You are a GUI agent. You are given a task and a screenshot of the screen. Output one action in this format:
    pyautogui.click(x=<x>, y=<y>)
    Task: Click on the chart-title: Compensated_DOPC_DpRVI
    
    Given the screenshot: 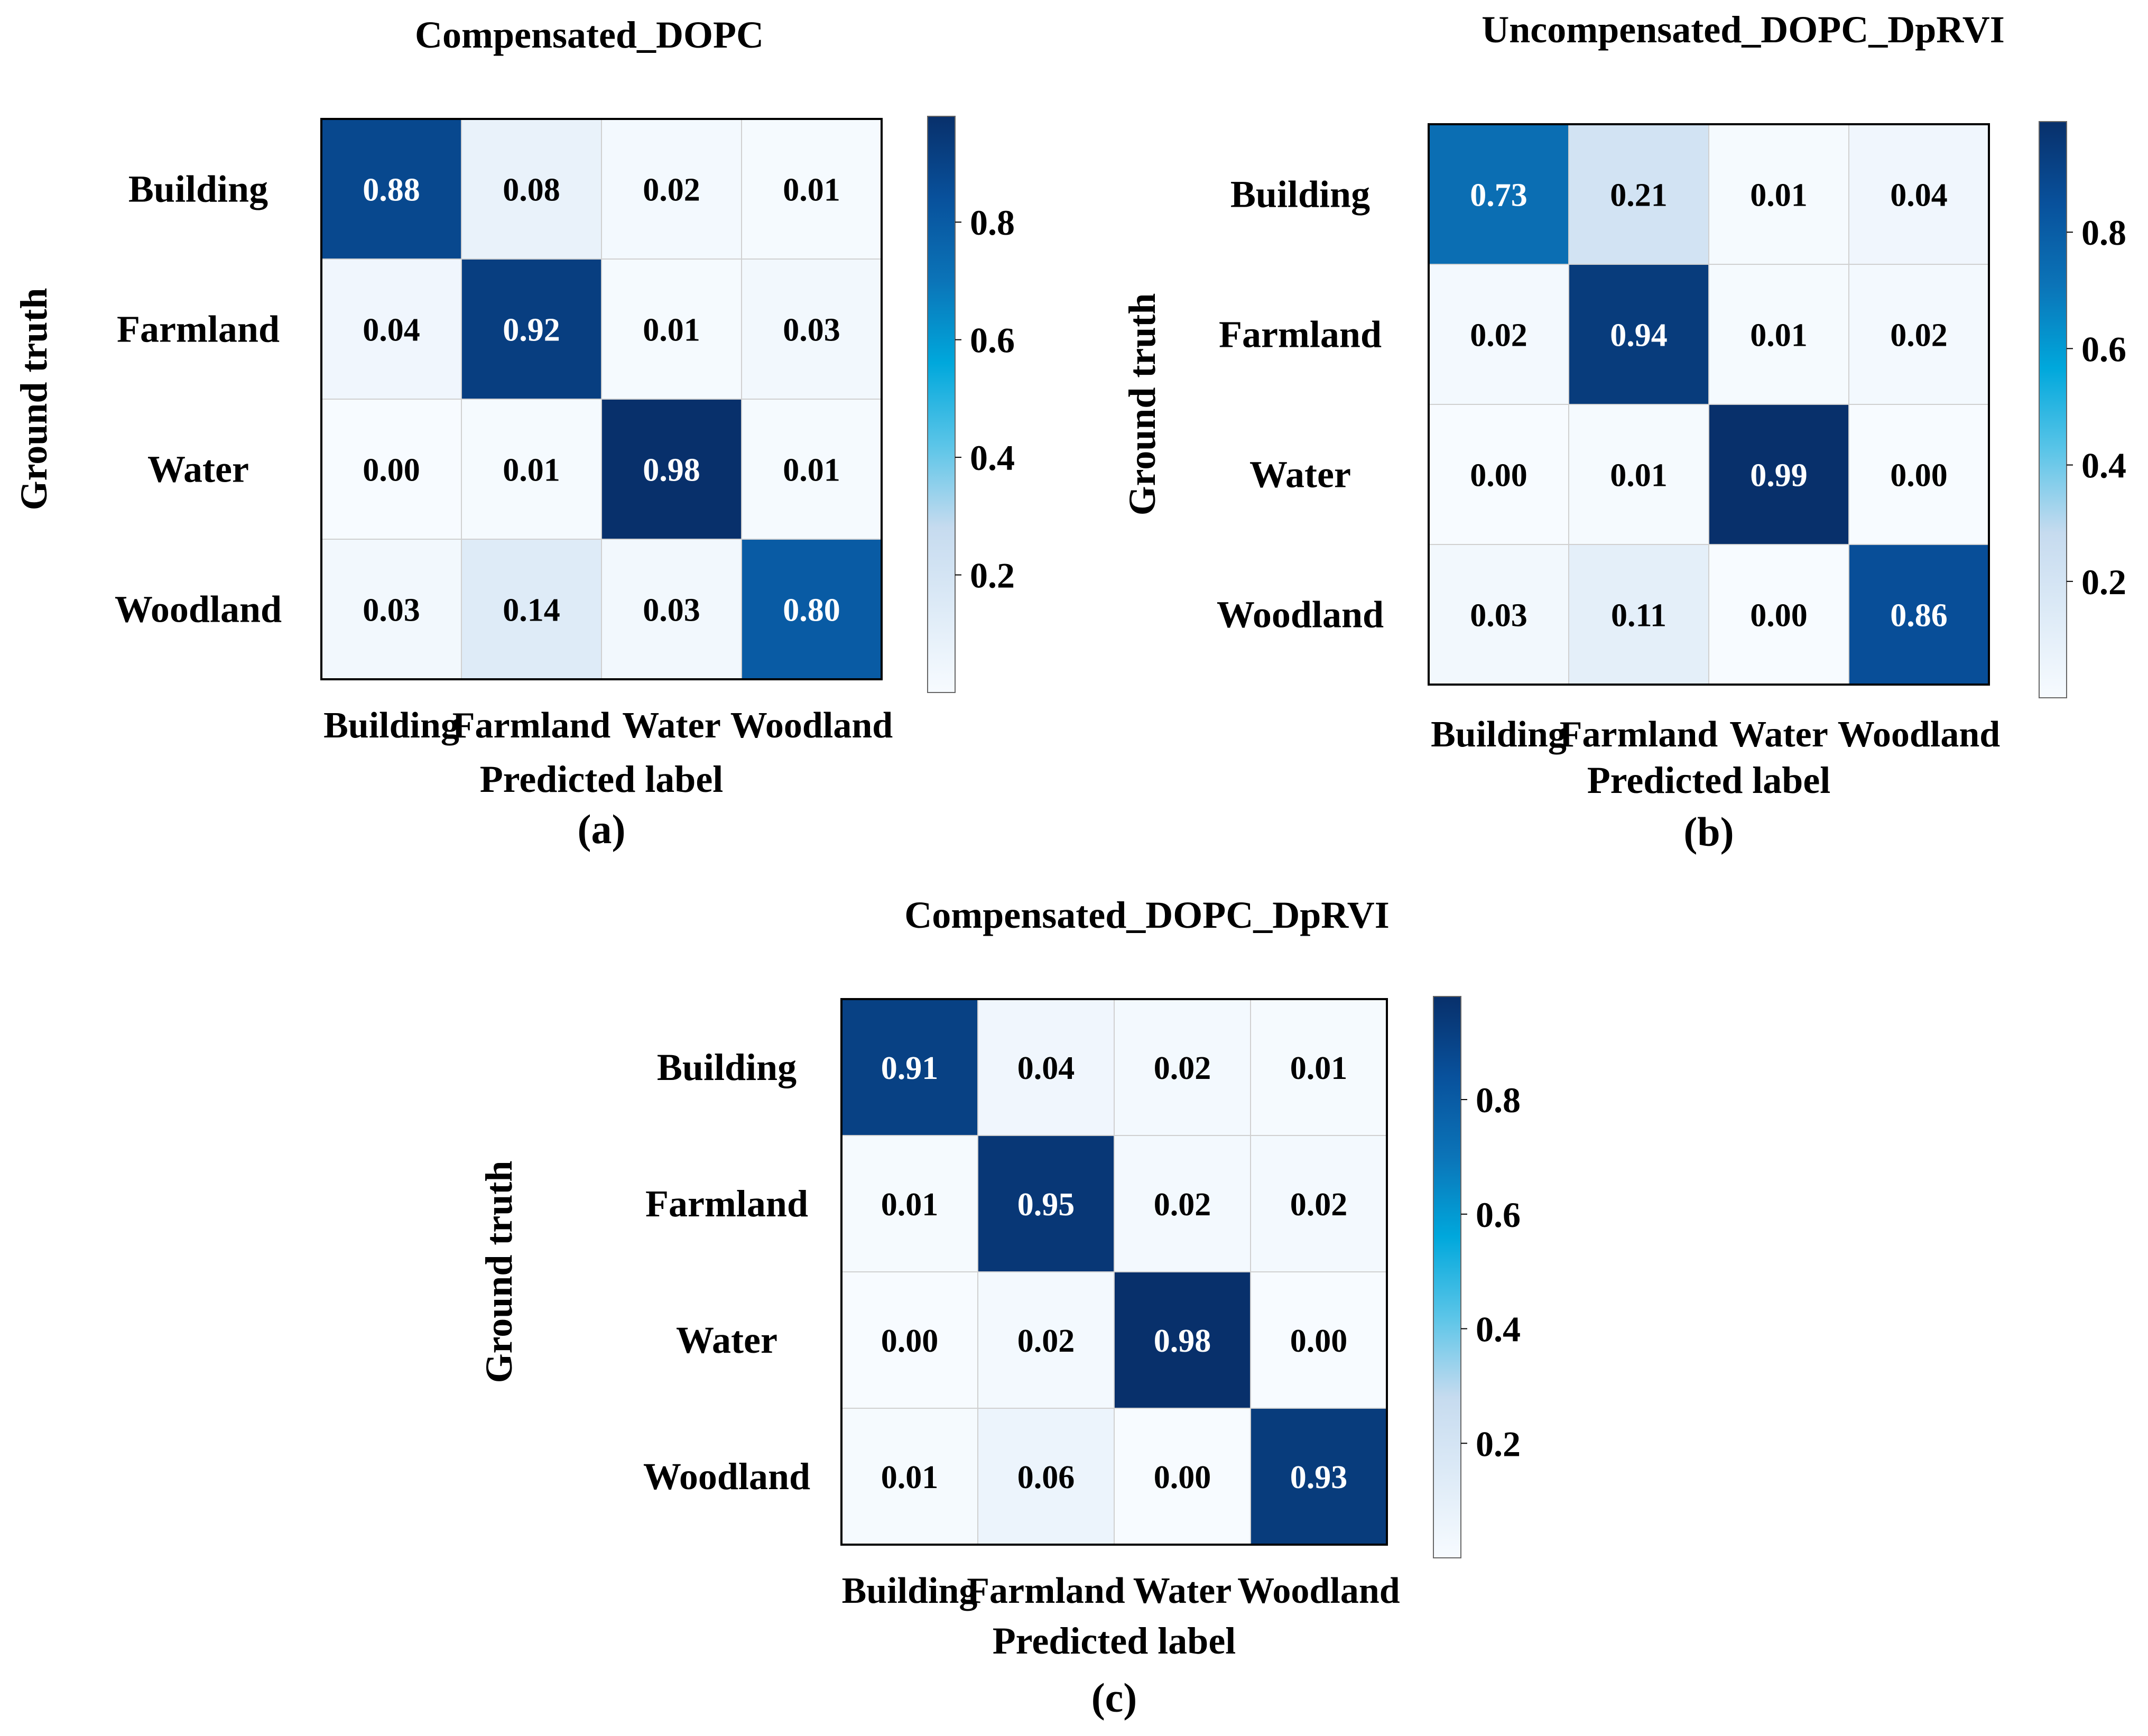 What is the action you would take?
    pyautogui.click(x=1147, y=915)
    